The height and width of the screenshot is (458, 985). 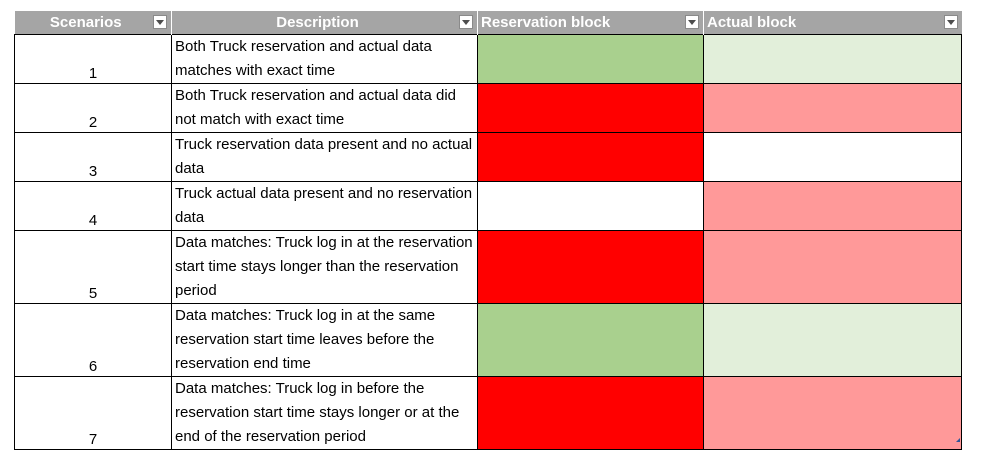 I want to click on filter-scenarios-button, so click(x=160, y=22).